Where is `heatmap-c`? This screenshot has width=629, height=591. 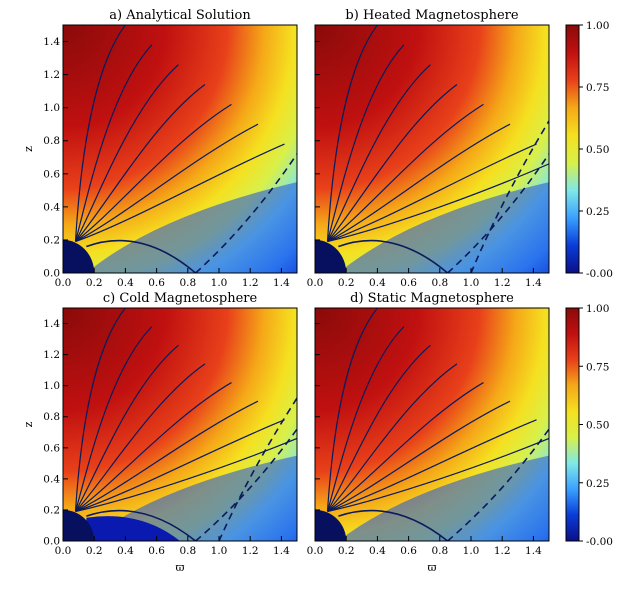
heatmap-c is located at coordinates (180, 424).